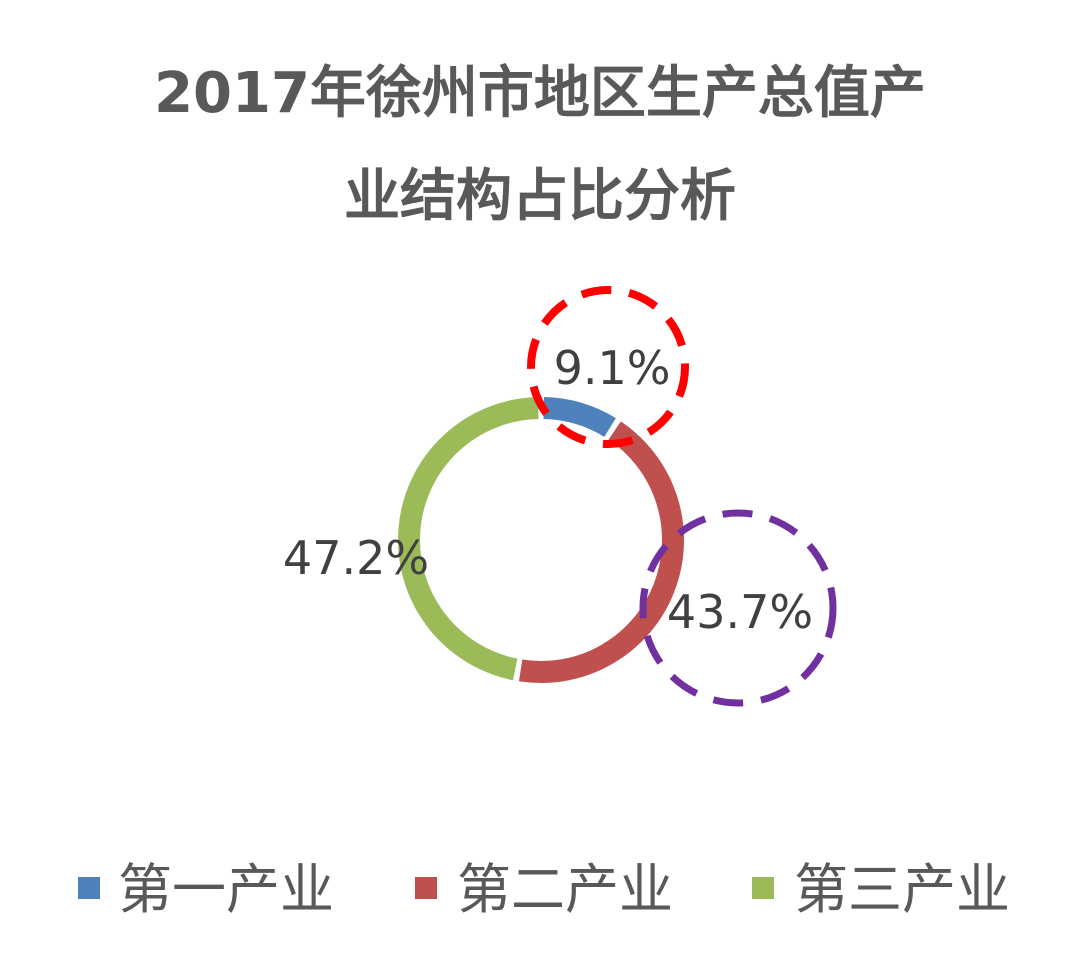 The height and width of the screenshot is (966, 1080). What do you see at coordinates (356, 558) in the screenshot?
I see `data-label-third-industry: 47.2%` at bounding box center [356, 558].